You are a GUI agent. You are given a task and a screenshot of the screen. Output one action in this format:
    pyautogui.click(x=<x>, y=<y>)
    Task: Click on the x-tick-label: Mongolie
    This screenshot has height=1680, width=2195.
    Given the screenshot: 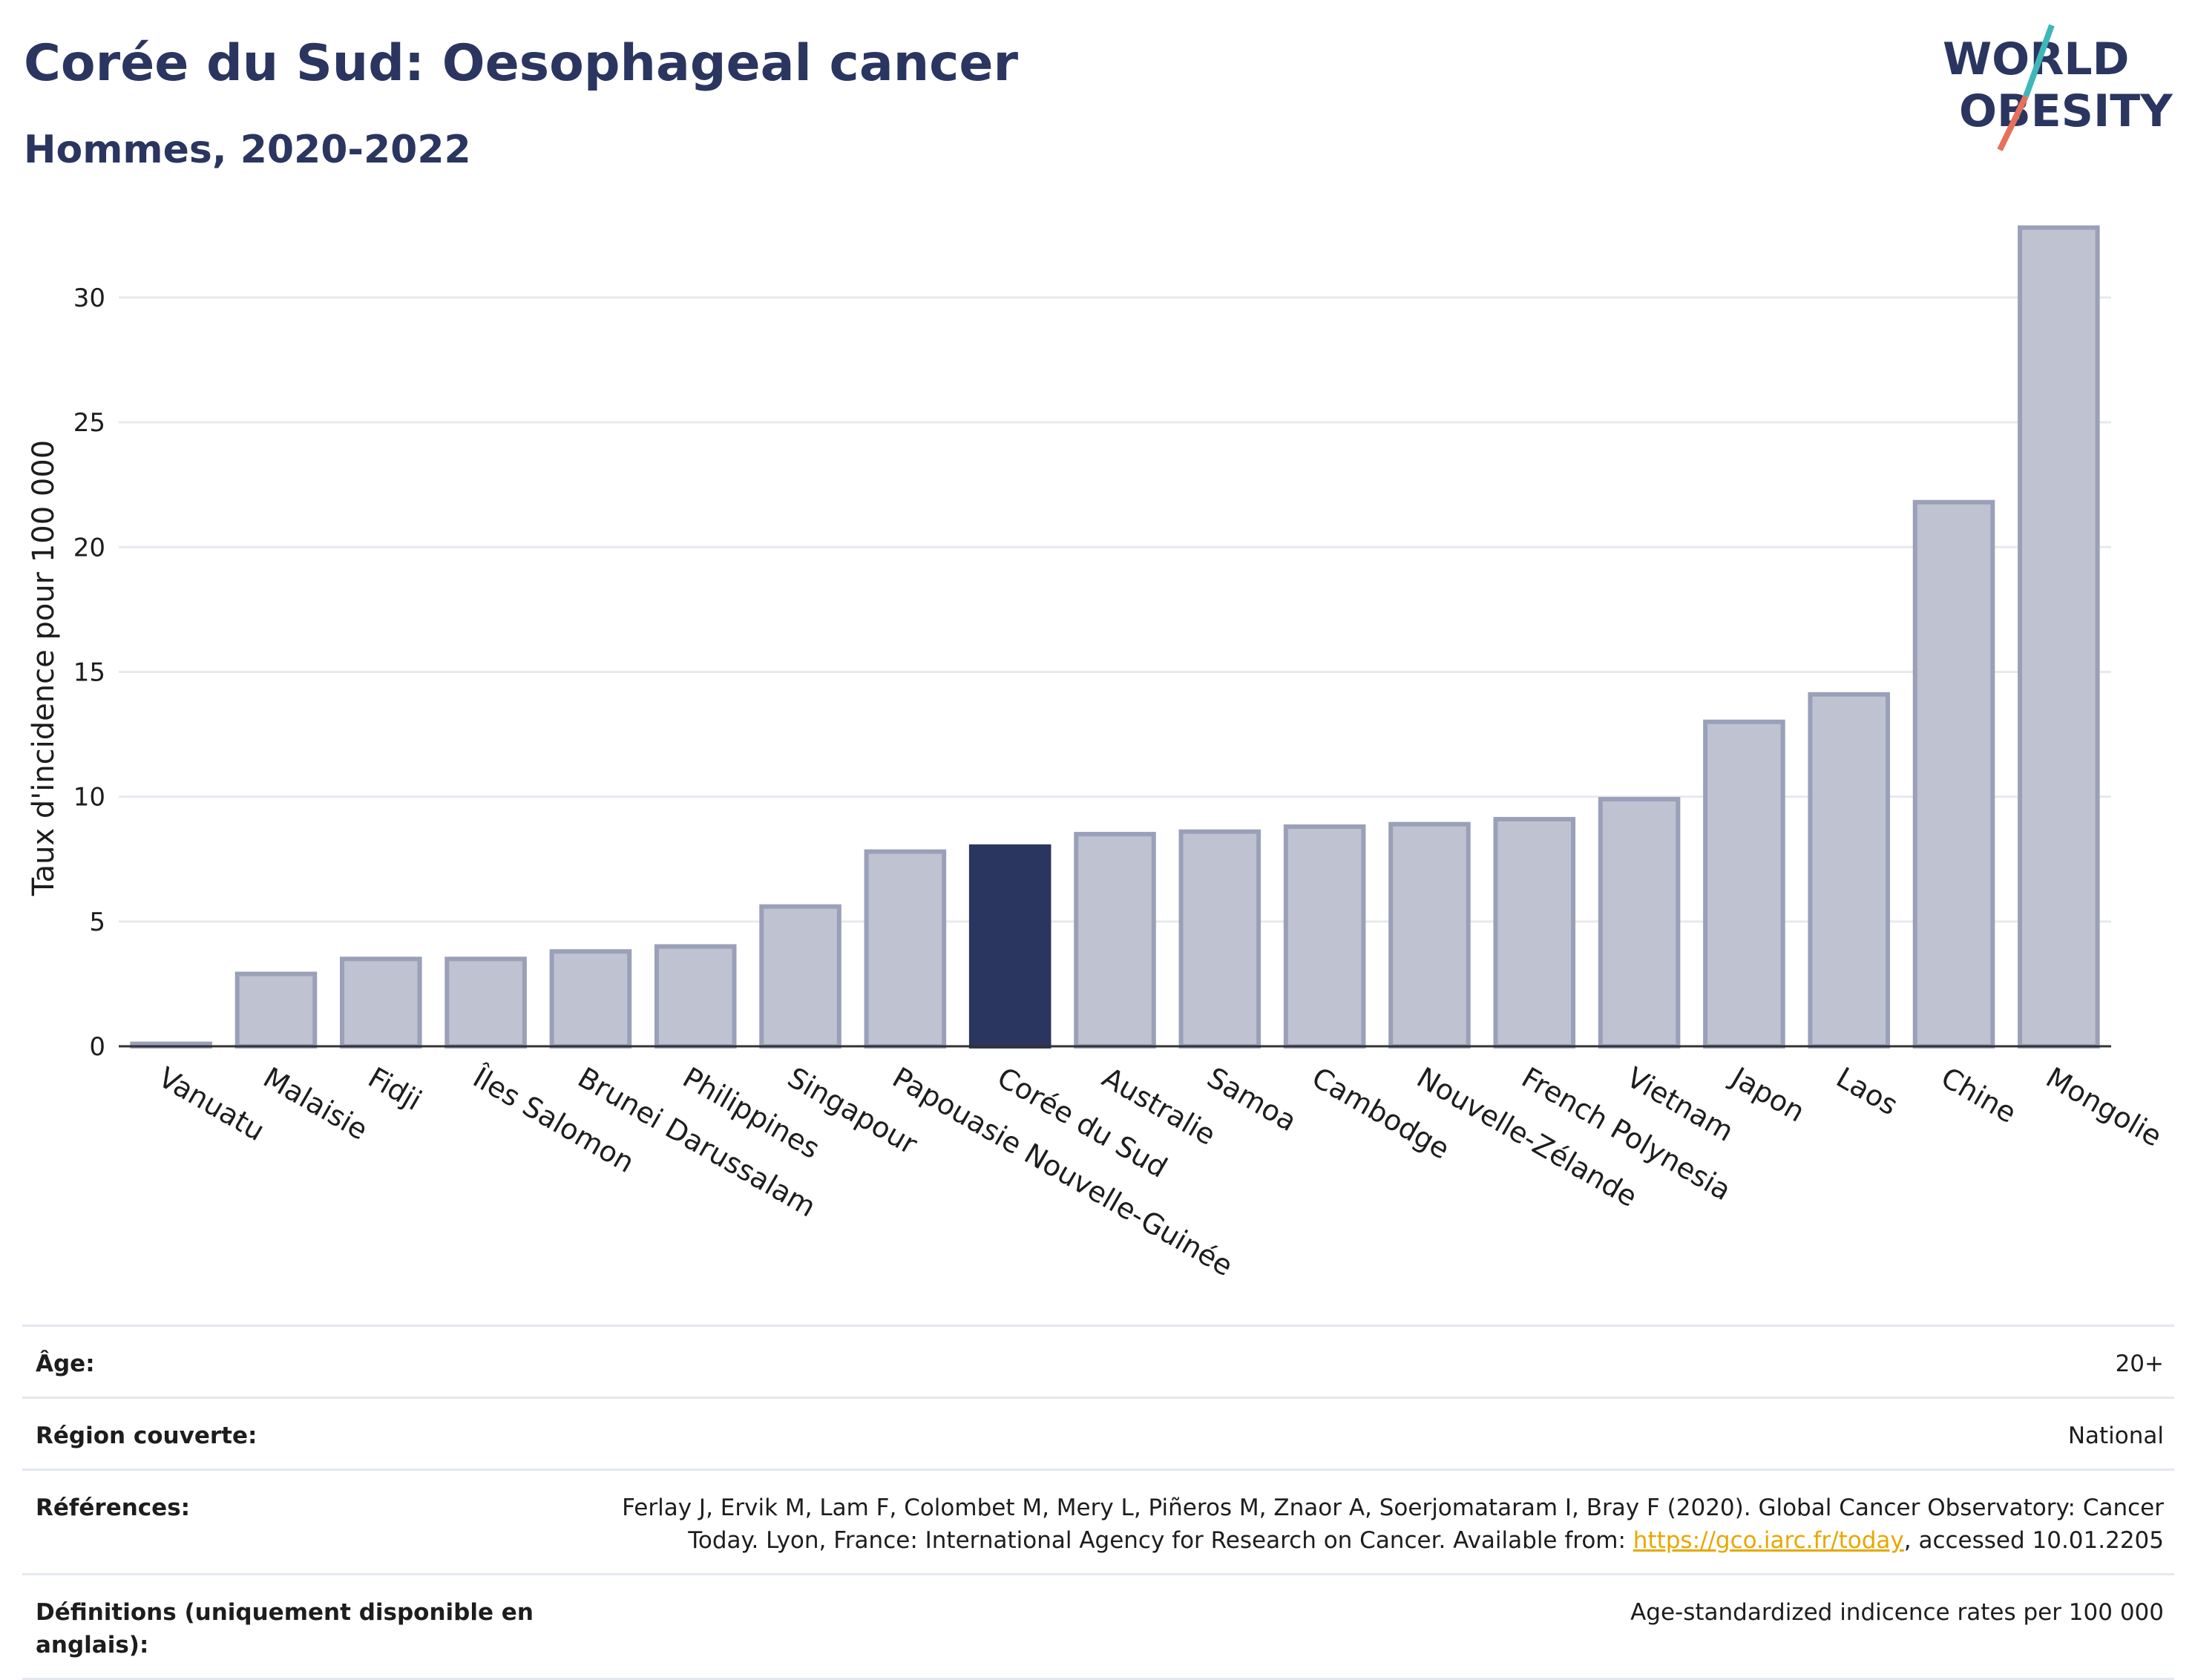 What is the action you would take?
    pyautogui.click(x=2105, y=1107)
    